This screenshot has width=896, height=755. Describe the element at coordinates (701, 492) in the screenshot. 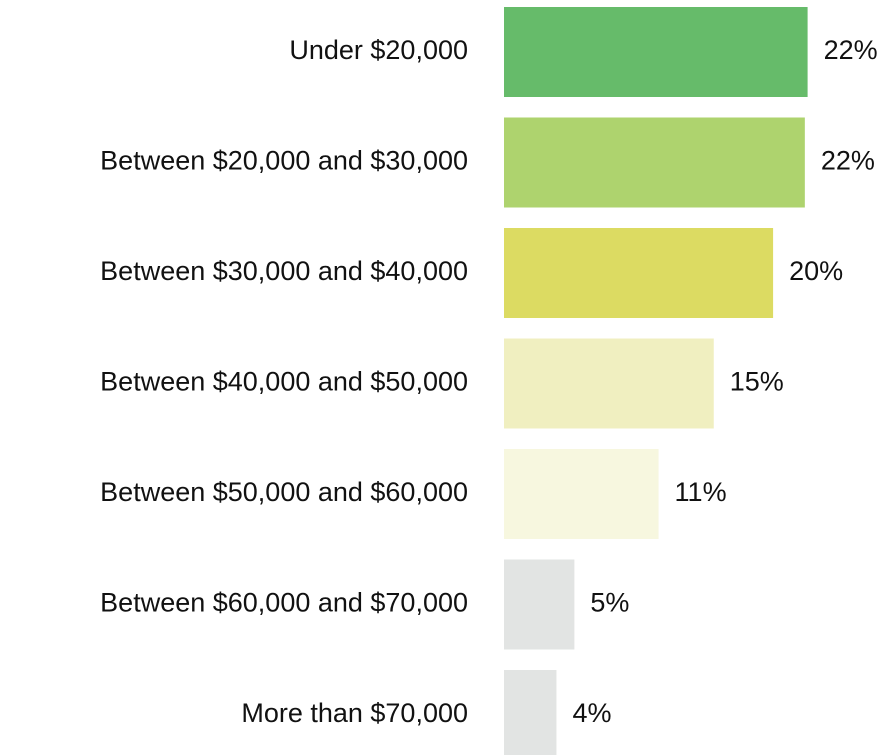

I see `value-label: 11%` at that location.